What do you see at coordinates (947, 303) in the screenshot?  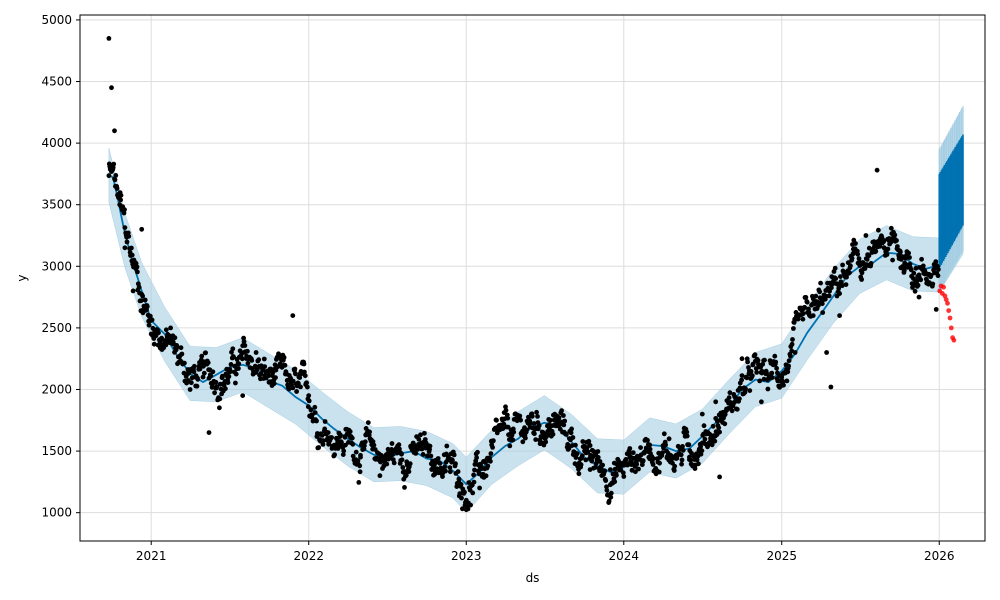 I see `actual-future-point` at bounding box center [947, 303].